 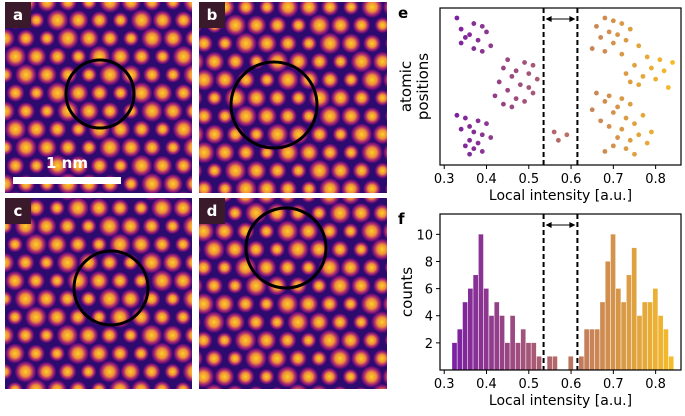 What do you see at coordinates (401, 219) in the screenshot?
I see `panel-label: f` at bounding box center [401, 219].